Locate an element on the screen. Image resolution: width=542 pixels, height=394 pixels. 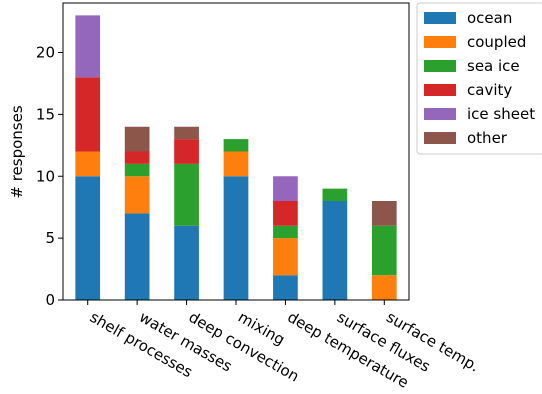
legend-swatch-ocean is located at coordinates (440, 18).